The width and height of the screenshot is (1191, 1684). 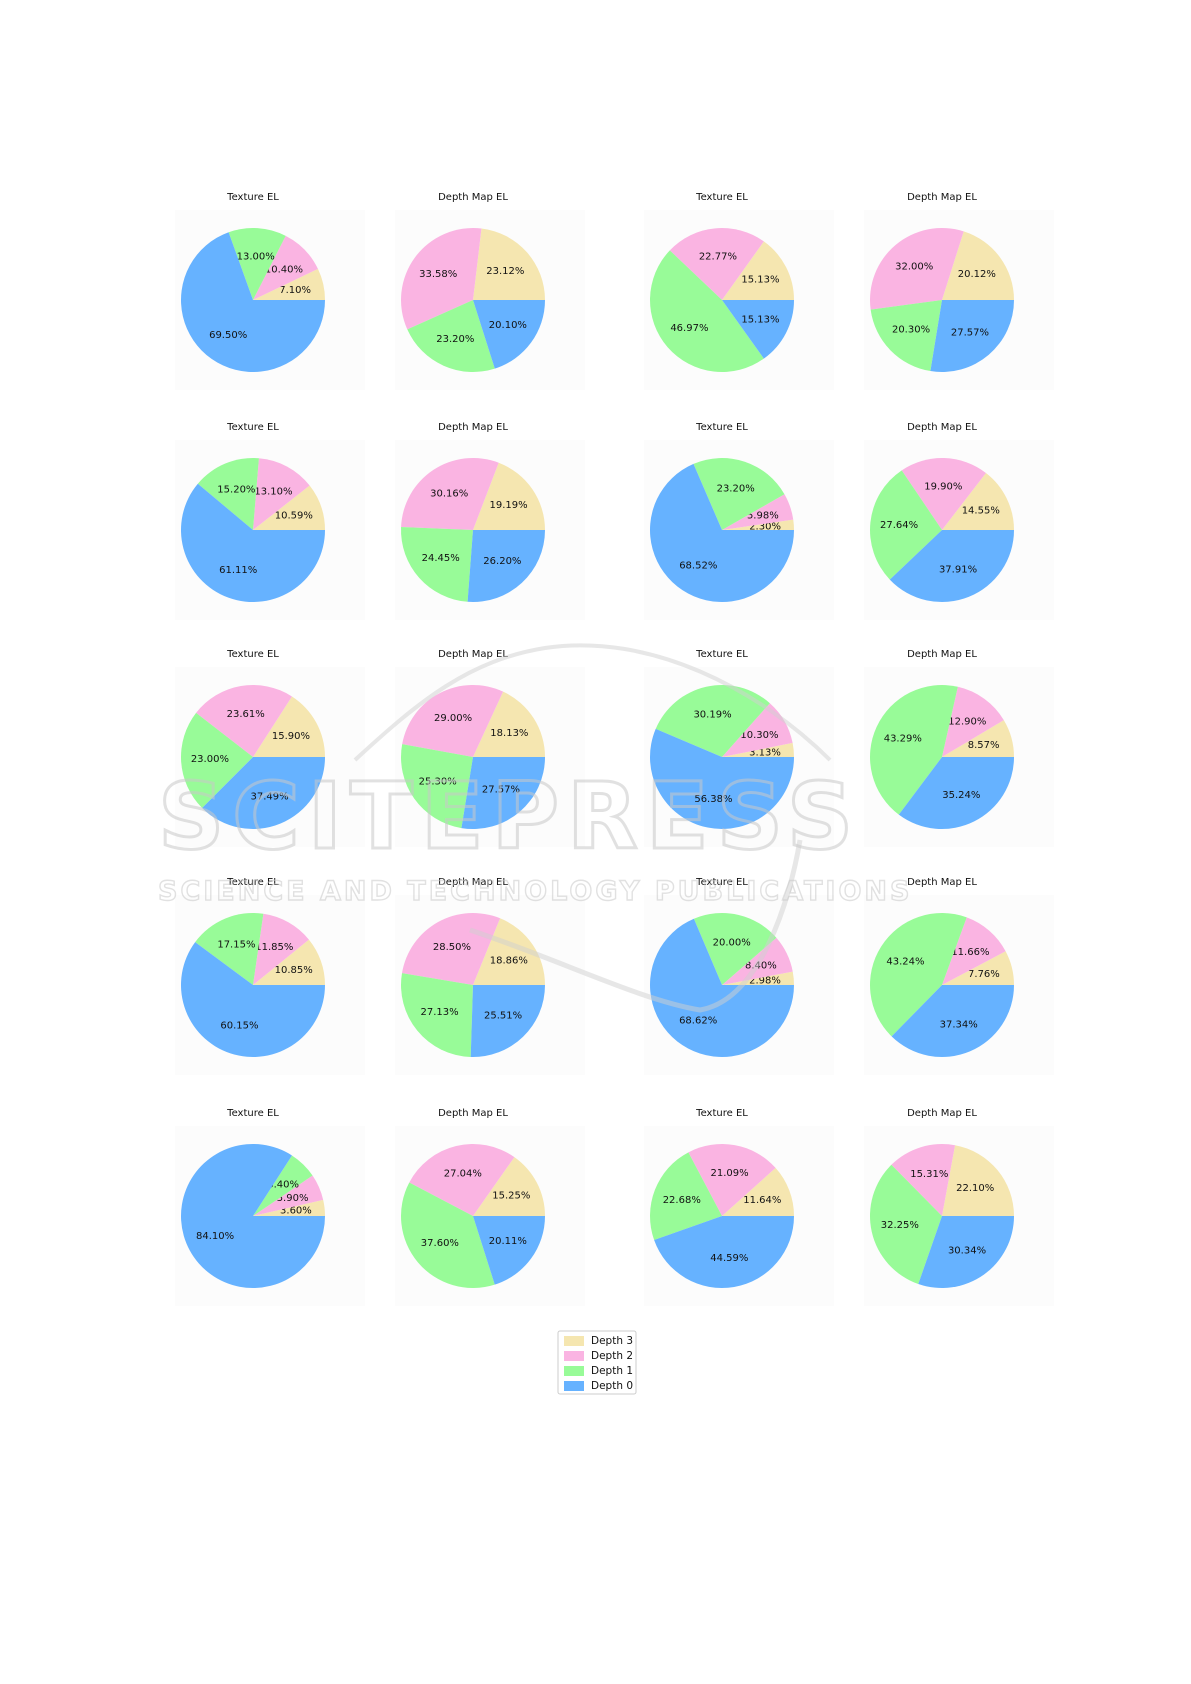 What do you see at coordinates (501, 789) in the screenshot?
I see `pie-label-depth-0: 27.57%` at bounding box center [501, 789].